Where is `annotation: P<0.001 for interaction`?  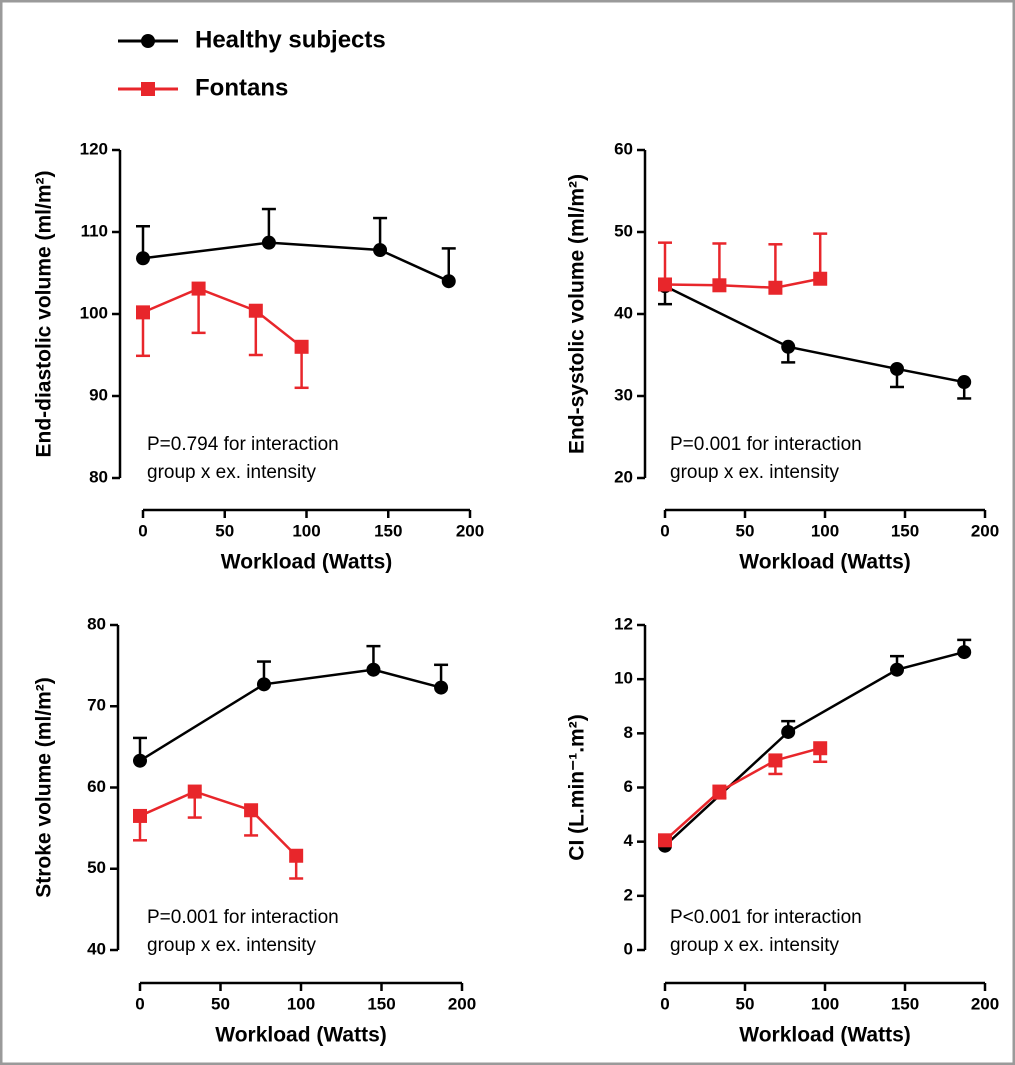 annotation: P<0.001 for interaction is located at coordinates (766, 917).